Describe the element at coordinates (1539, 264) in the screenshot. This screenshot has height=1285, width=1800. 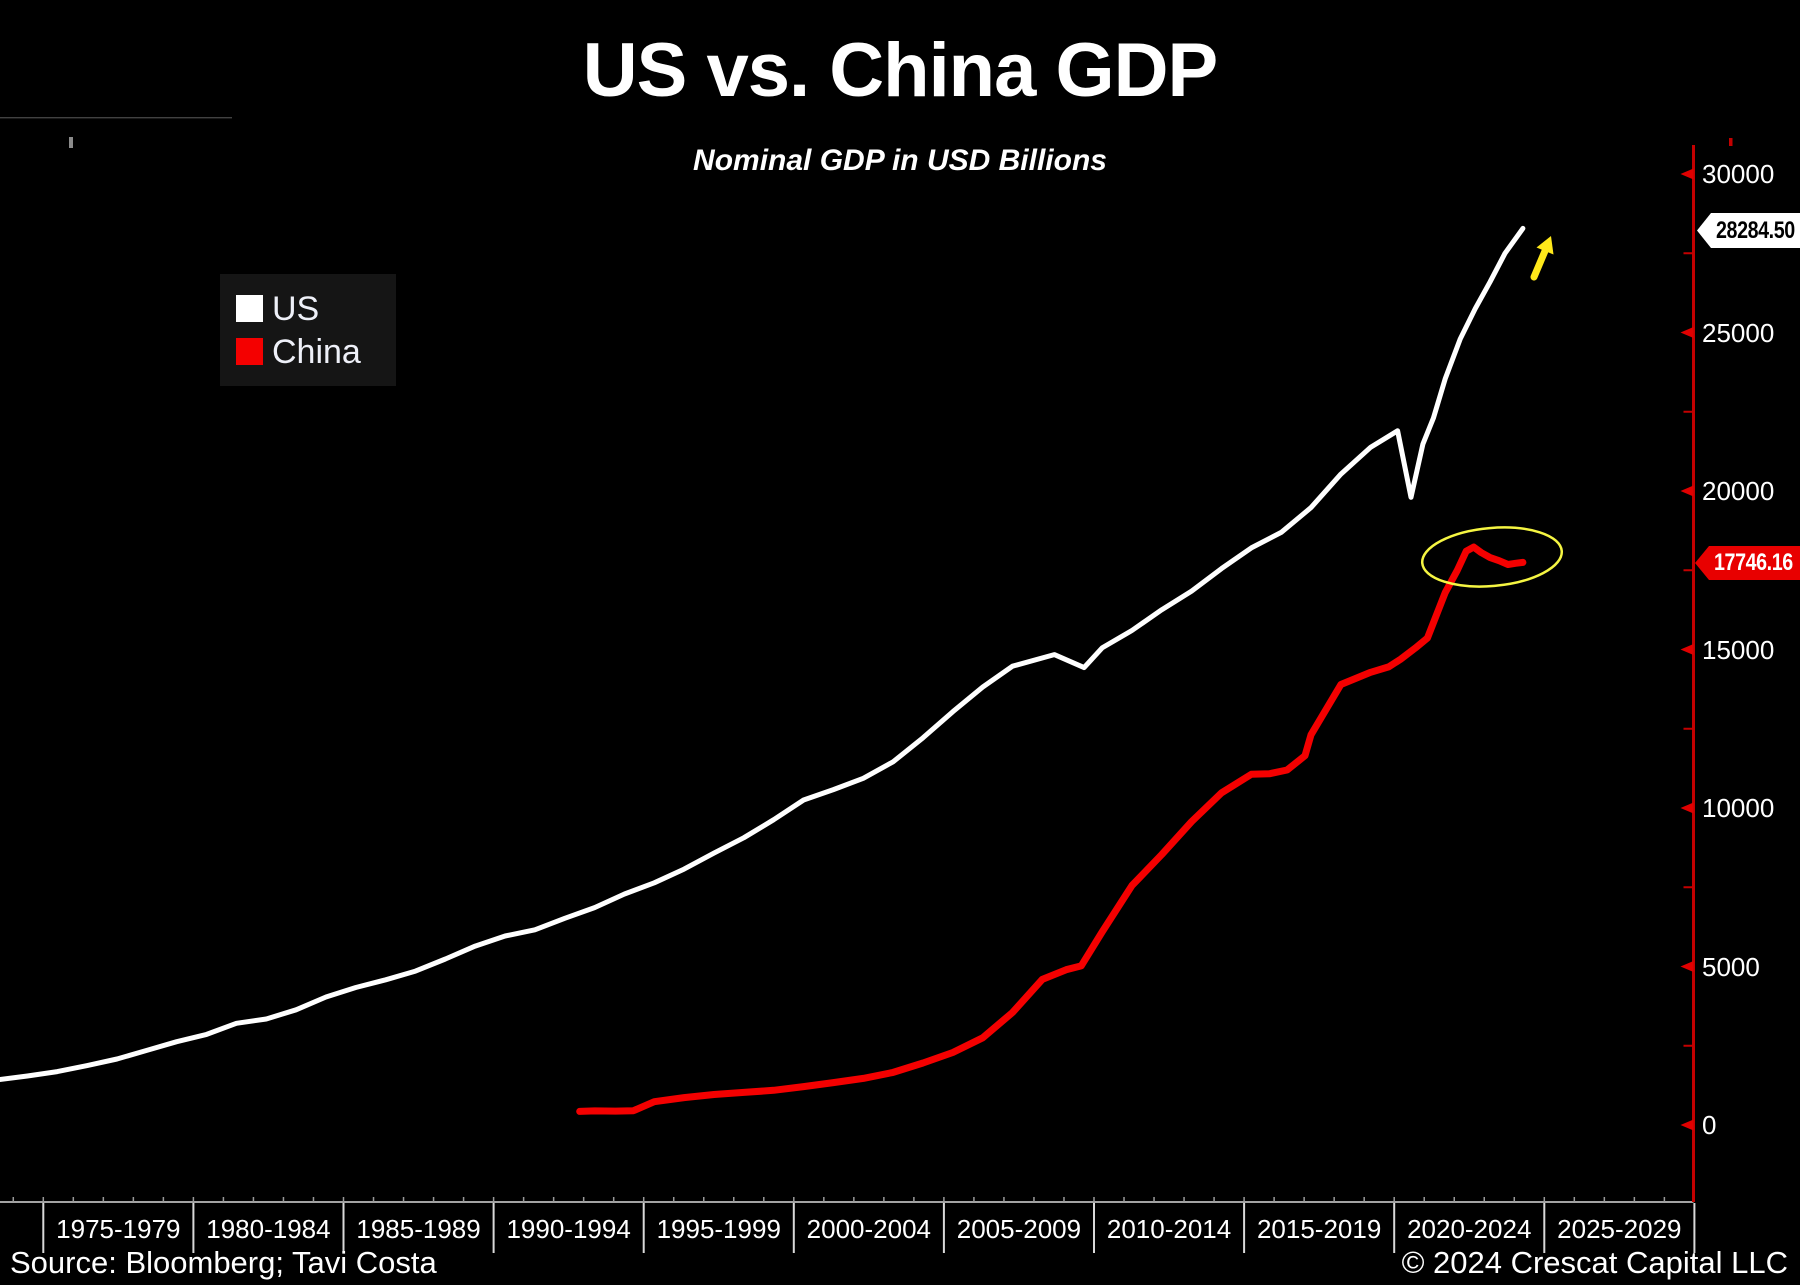
I see `up-arrow-annotation` at that location.